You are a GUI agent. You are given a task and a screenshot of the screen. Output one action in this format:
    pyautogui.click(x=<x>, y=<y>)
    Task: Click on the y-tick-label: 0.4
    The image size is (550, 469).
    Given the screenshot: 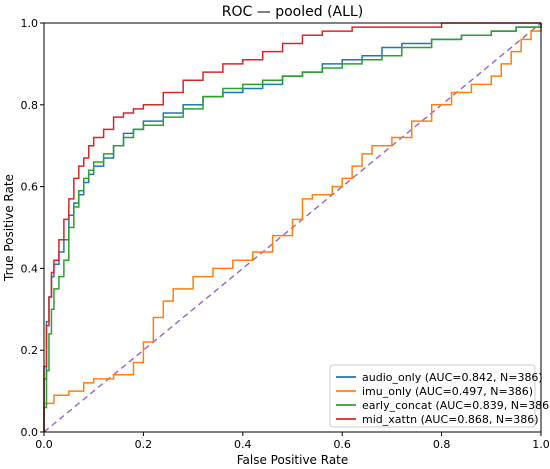 What is the action you would take?
    pyautogui.click(x=30, y=268)
    